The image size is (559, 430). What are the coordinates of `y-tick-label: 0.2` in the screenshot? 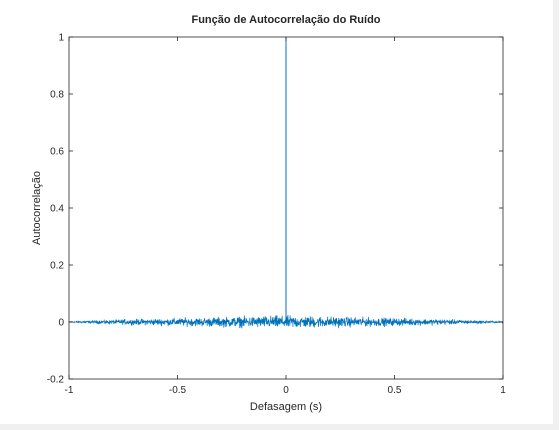 It's located at (57, 266).